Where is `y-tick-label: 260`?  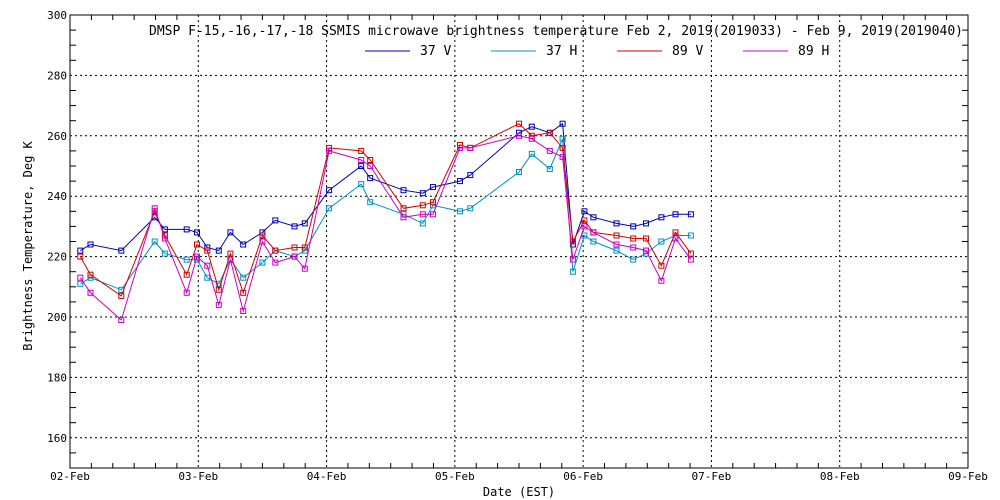
y-tick-label: 260 is located at coordinates (57, 136).